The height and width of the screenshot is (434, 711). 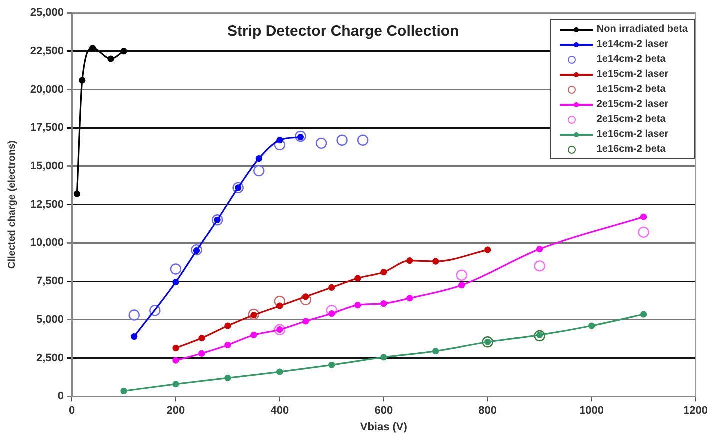 I want to click on y-tick-label: 7,500, so click(x=50, y=282).